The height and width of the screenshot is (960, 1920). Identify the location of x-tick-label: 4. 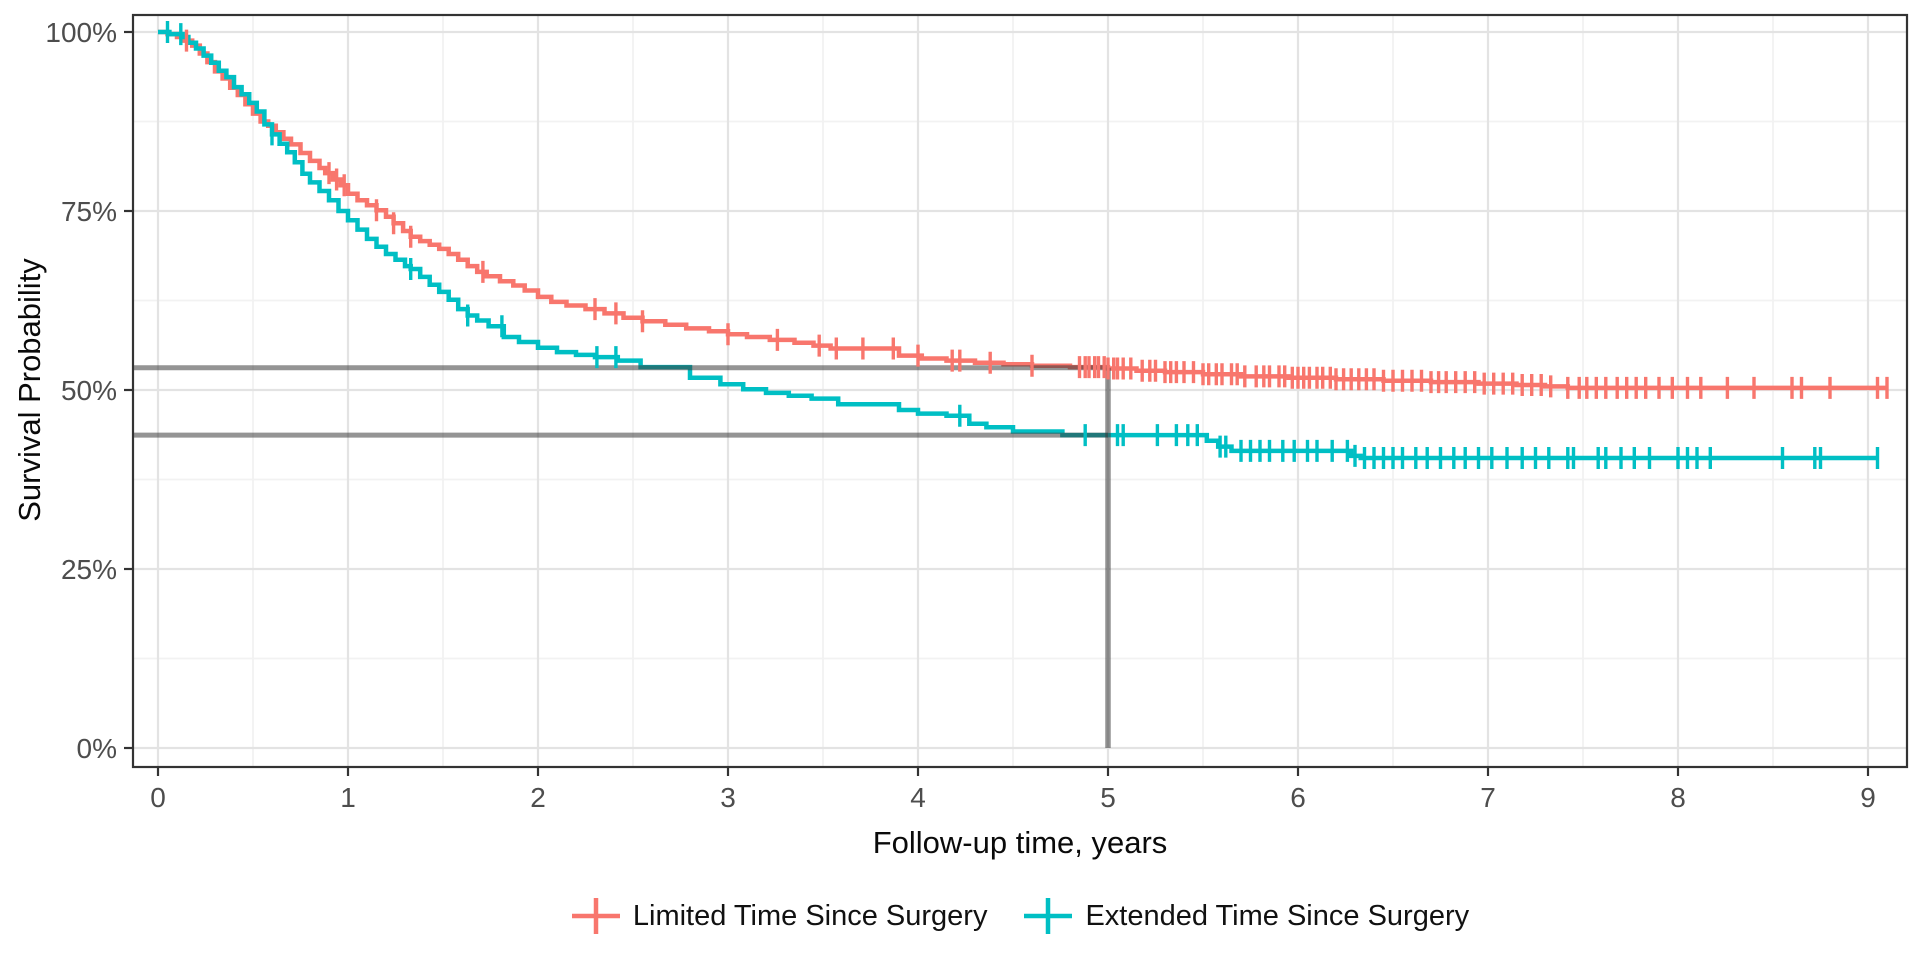
(918, 797).